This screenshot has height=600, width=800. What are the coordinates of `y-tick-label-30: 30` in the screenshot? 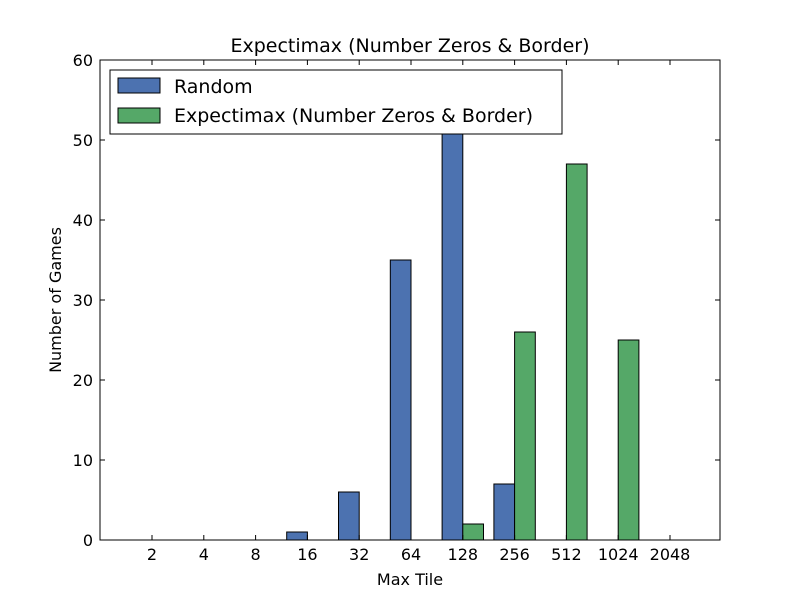 It's located at (83, 300).